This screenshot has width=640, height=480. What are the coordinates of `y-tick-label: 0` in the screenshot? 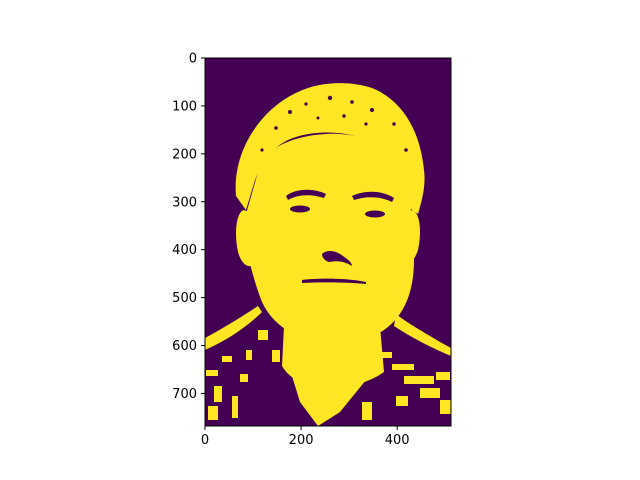 It's located at (193, 59).